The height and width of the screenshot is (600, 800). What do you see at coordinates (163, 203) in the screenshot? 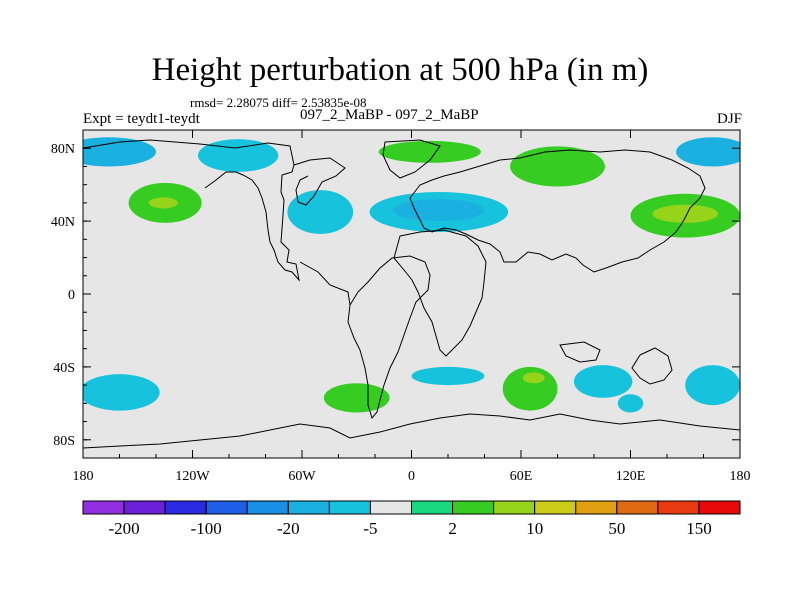
I see `region-NPac-high-core` at bounding box center [163, 203].